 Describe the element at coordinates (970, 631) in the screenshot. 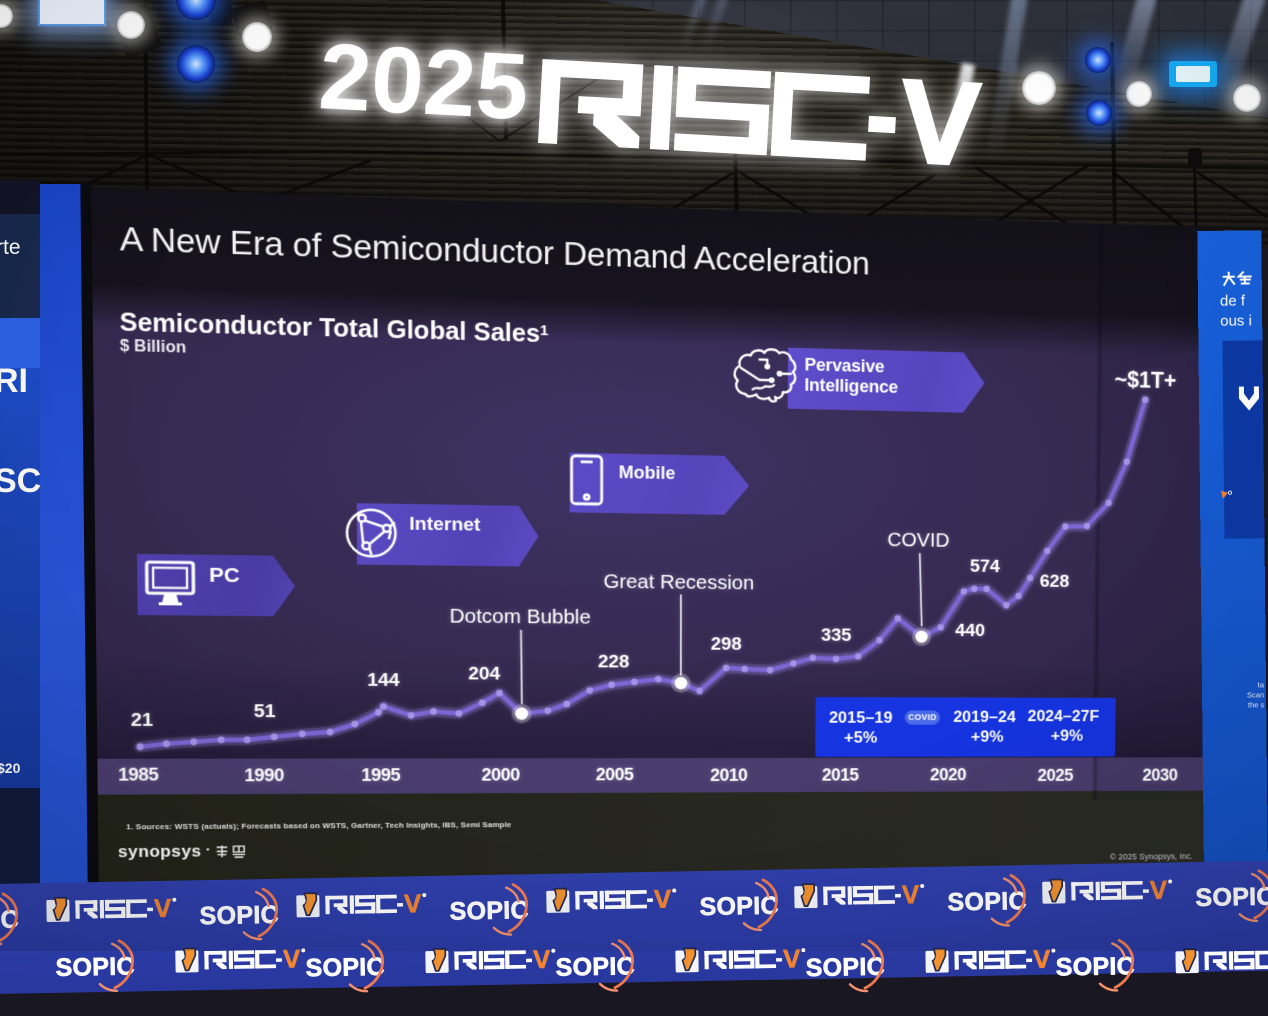

I see `svg-text: 440` at that location.